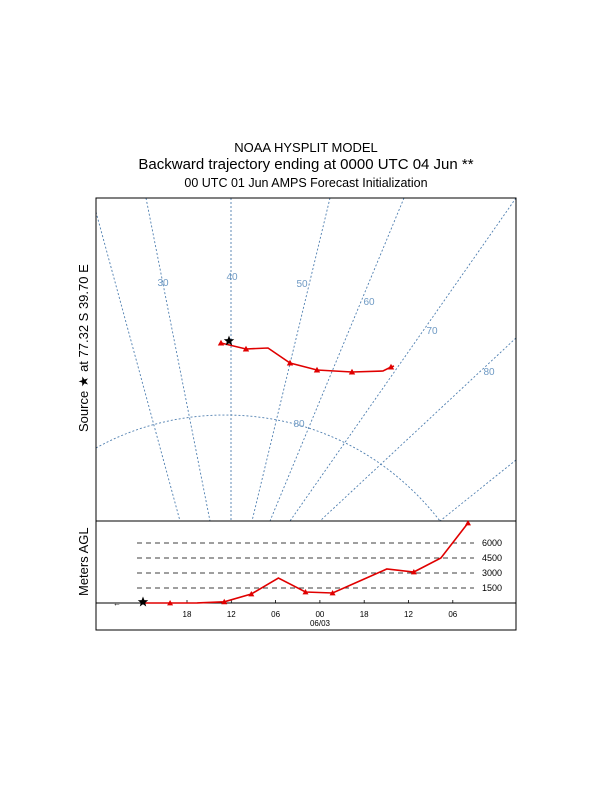 This screenshot has height=792, width=612. What do you see at coordinates (492, 573) in the screenshot?
I see `height-level-label: 3000` at bounding box center [492, 573].